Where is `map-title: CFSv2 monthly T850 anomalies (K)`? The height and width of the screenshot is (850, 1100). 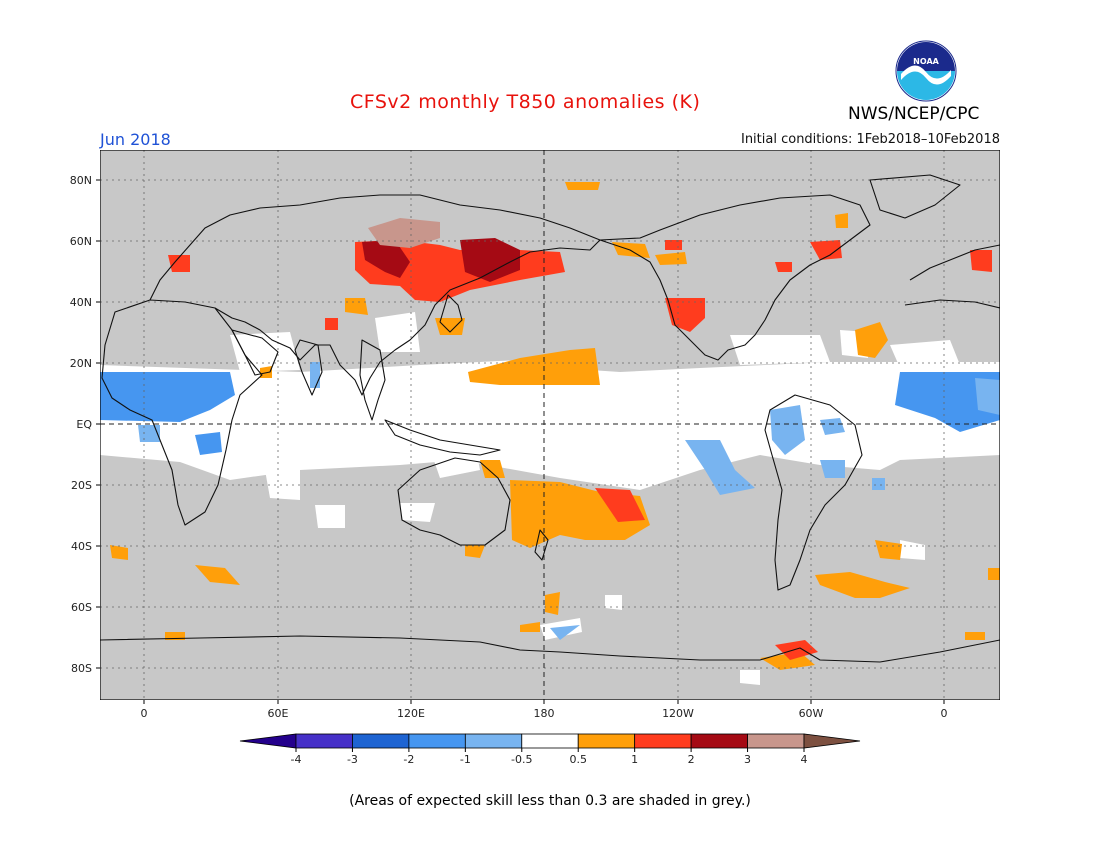
map-title: CFSv2 monthly T850 anomalies (K) is located at coordinates (525, 102).